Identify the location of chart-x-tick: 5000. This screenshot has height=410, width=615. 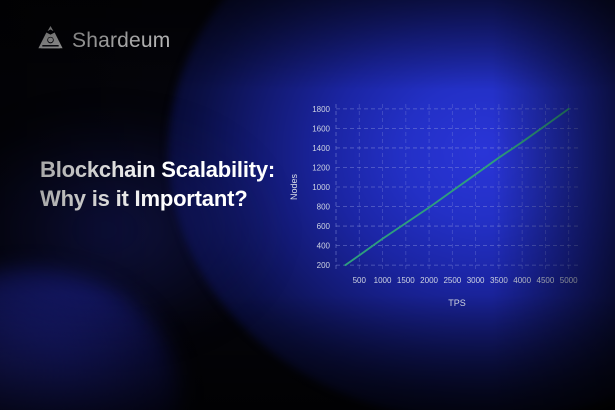
(569, 280).